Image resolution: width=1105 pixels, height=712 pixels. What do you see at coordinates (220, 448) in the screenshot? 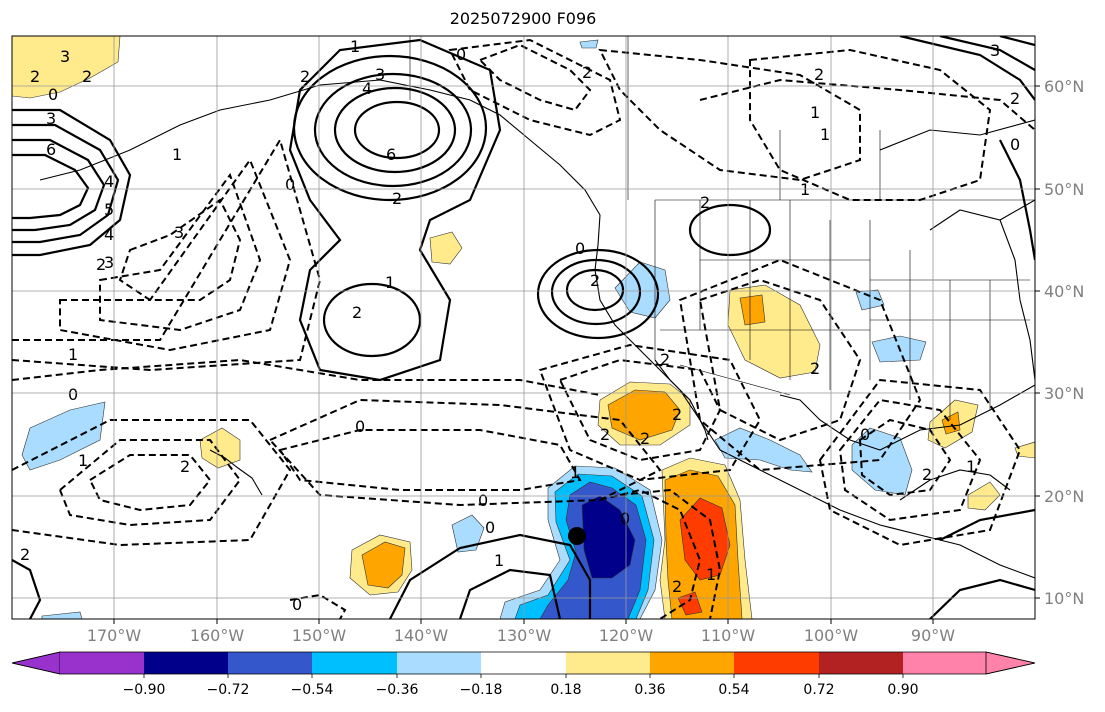
I see `anomaly-yellow-hawaii` at bounding box center [220, 448].